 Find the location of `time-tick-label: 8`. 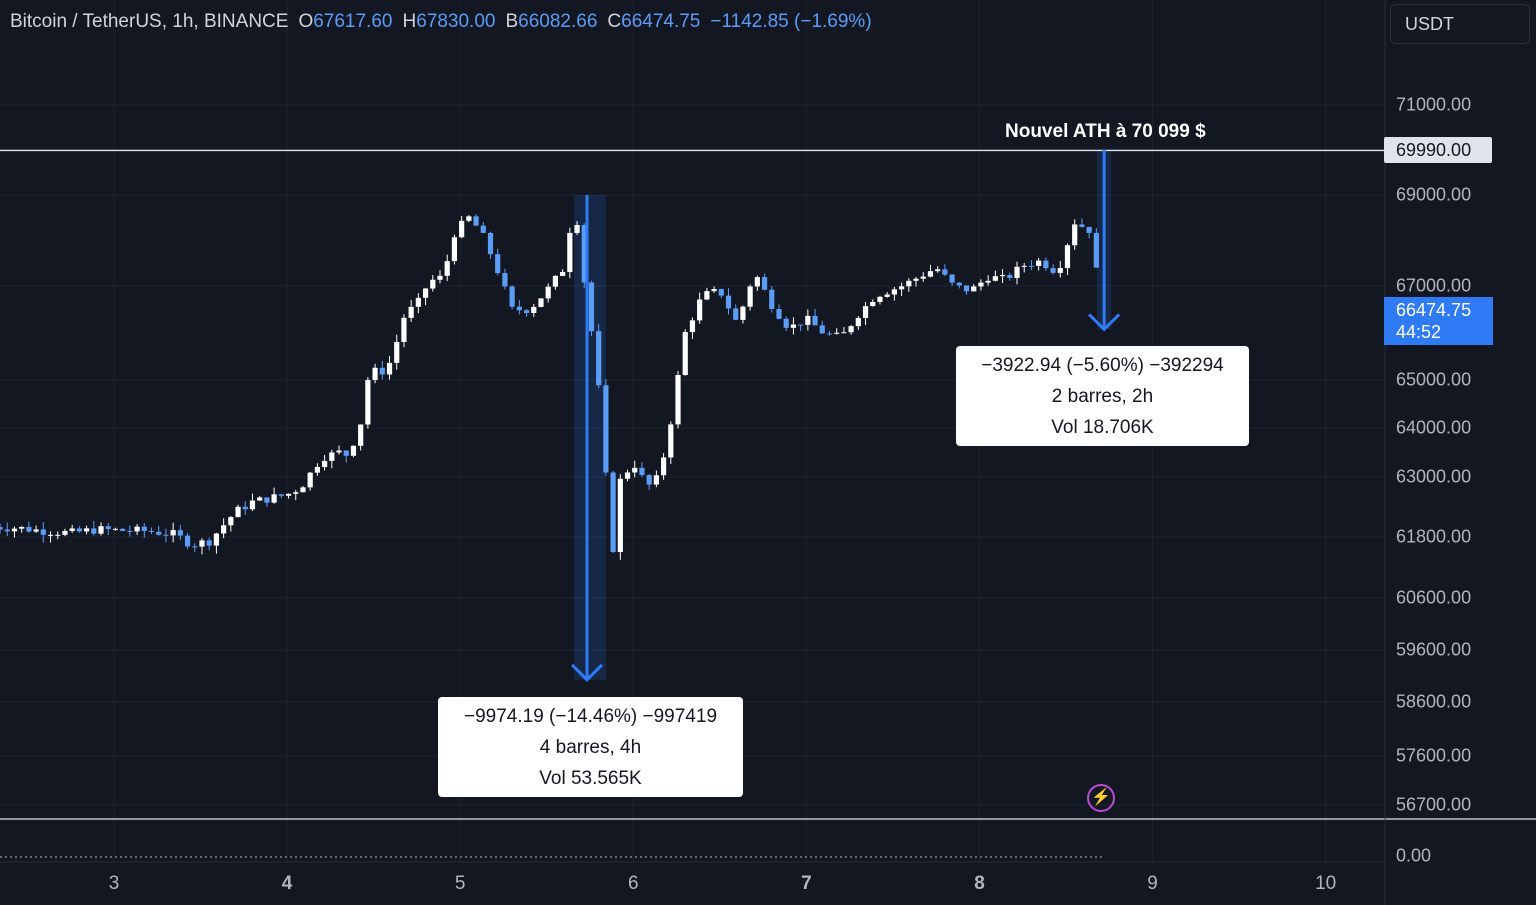

time-tick-label: 8 is located at coordinates (979, 883).